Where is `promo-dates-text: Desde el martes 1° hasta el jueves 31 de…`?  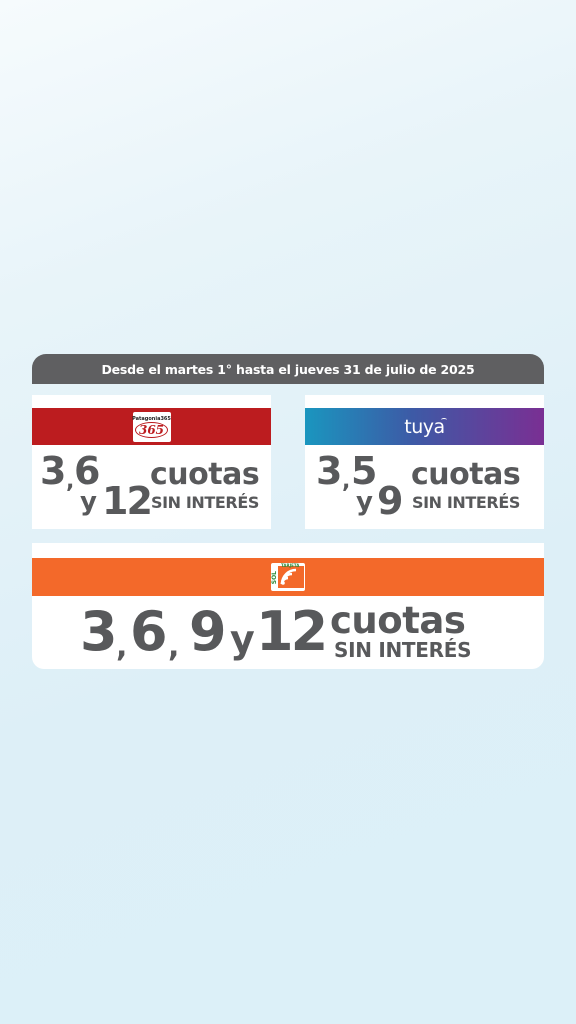
promo-dates-text: Desde el martes 1° hasta el jueves 31 de… is located at coordinates (288, 369).